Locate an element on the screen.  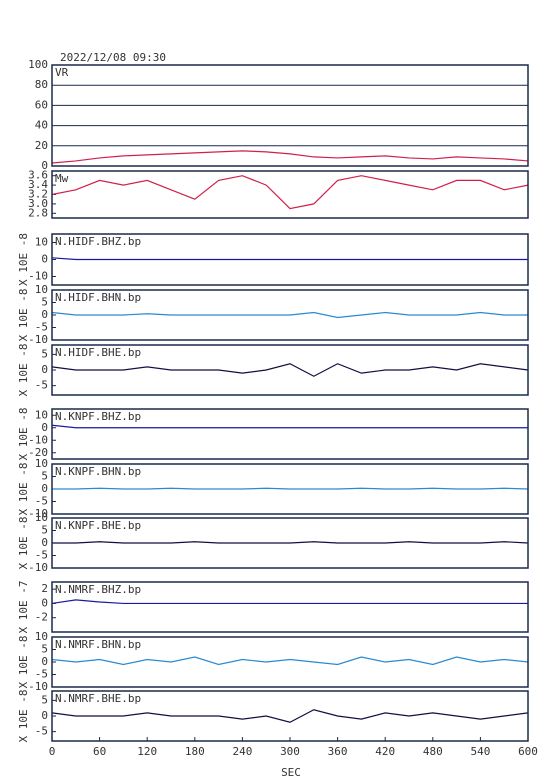
x-tick-label: 540 is located at coordinates (480, 751).